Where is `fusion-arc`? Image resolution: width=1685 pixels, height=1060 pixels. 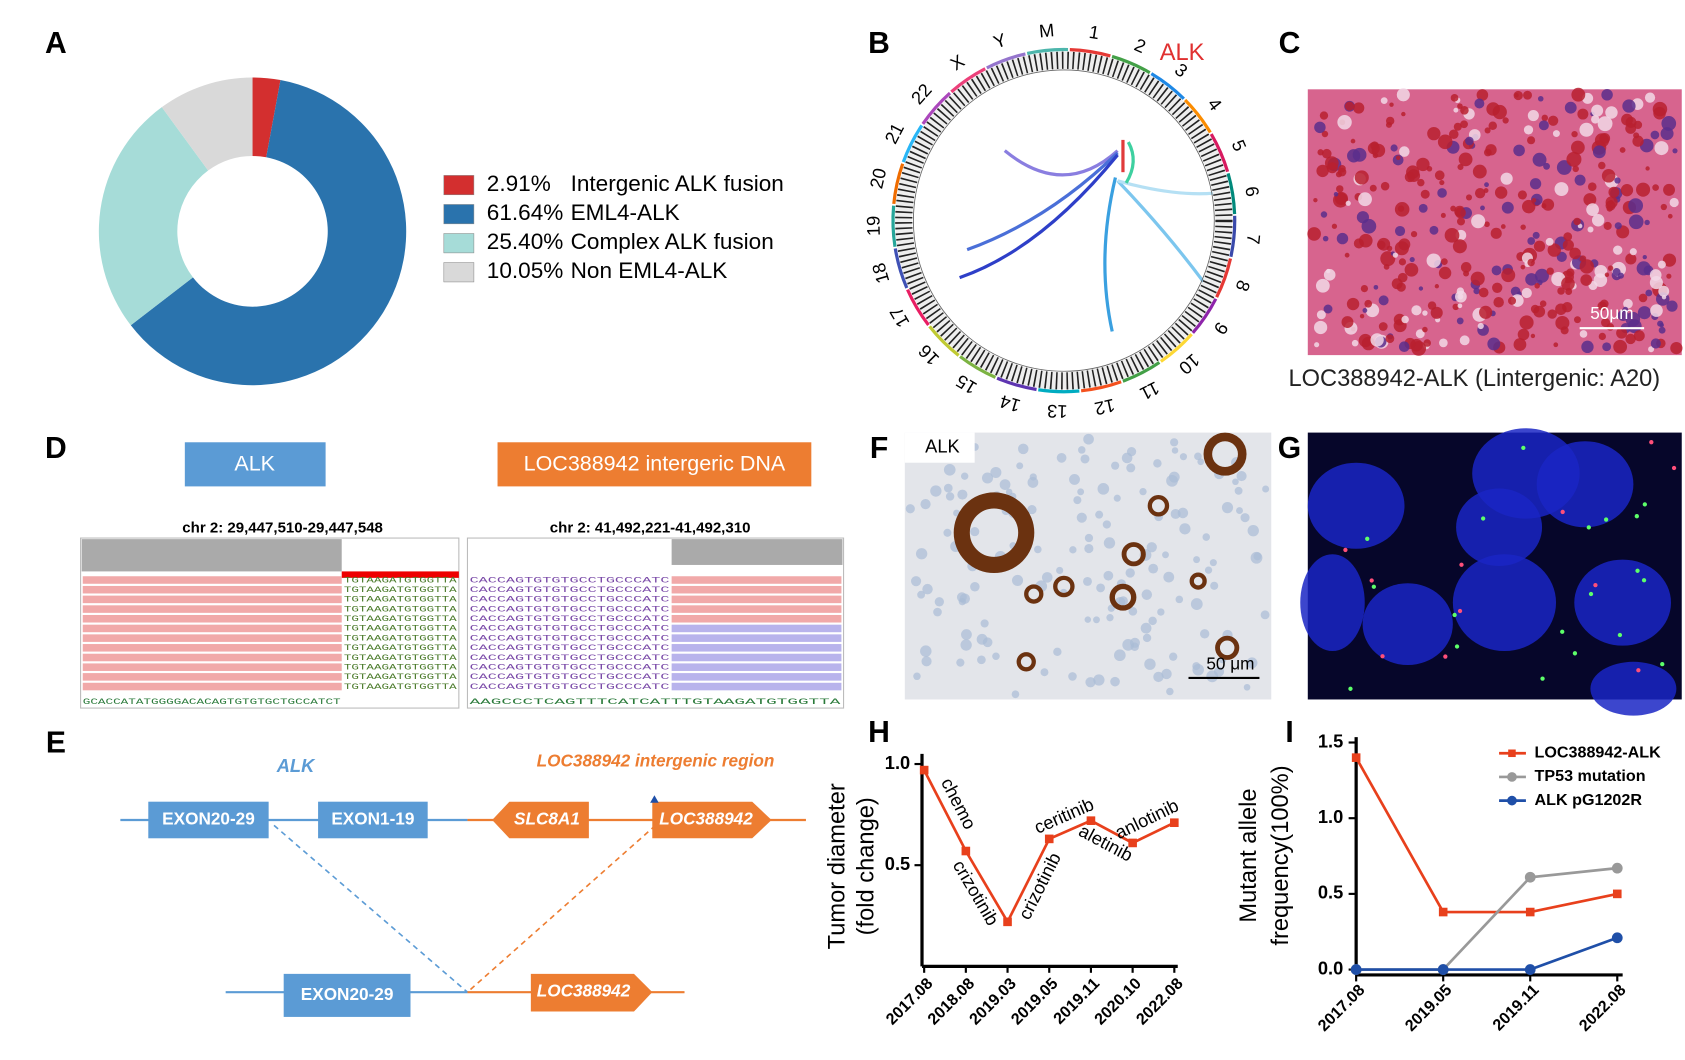
fusion-arc is located at coordinates (1042, 201).